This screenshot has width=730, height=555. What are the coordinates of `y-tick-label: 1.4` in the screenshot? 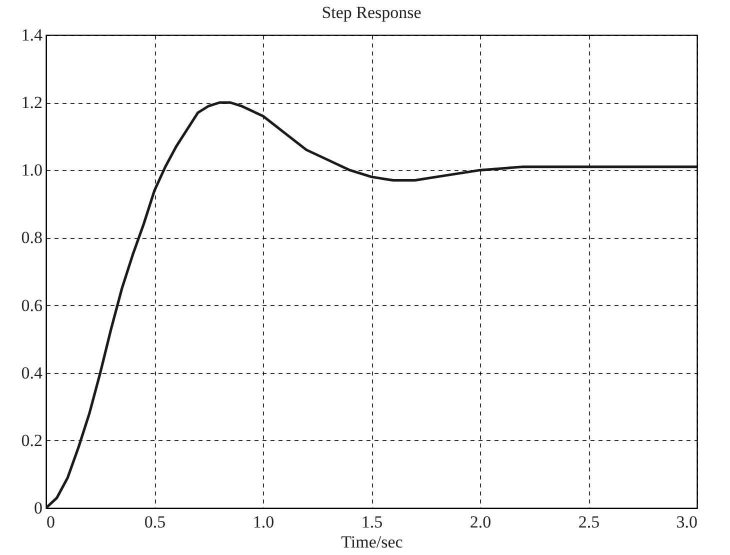 It's located at (32, 35).